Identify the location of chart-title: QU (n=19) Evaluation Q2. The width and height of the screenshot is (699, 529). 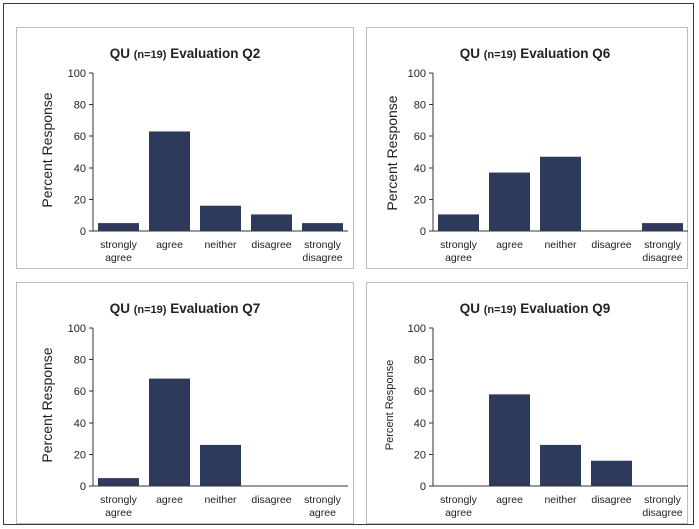
(185, 53).